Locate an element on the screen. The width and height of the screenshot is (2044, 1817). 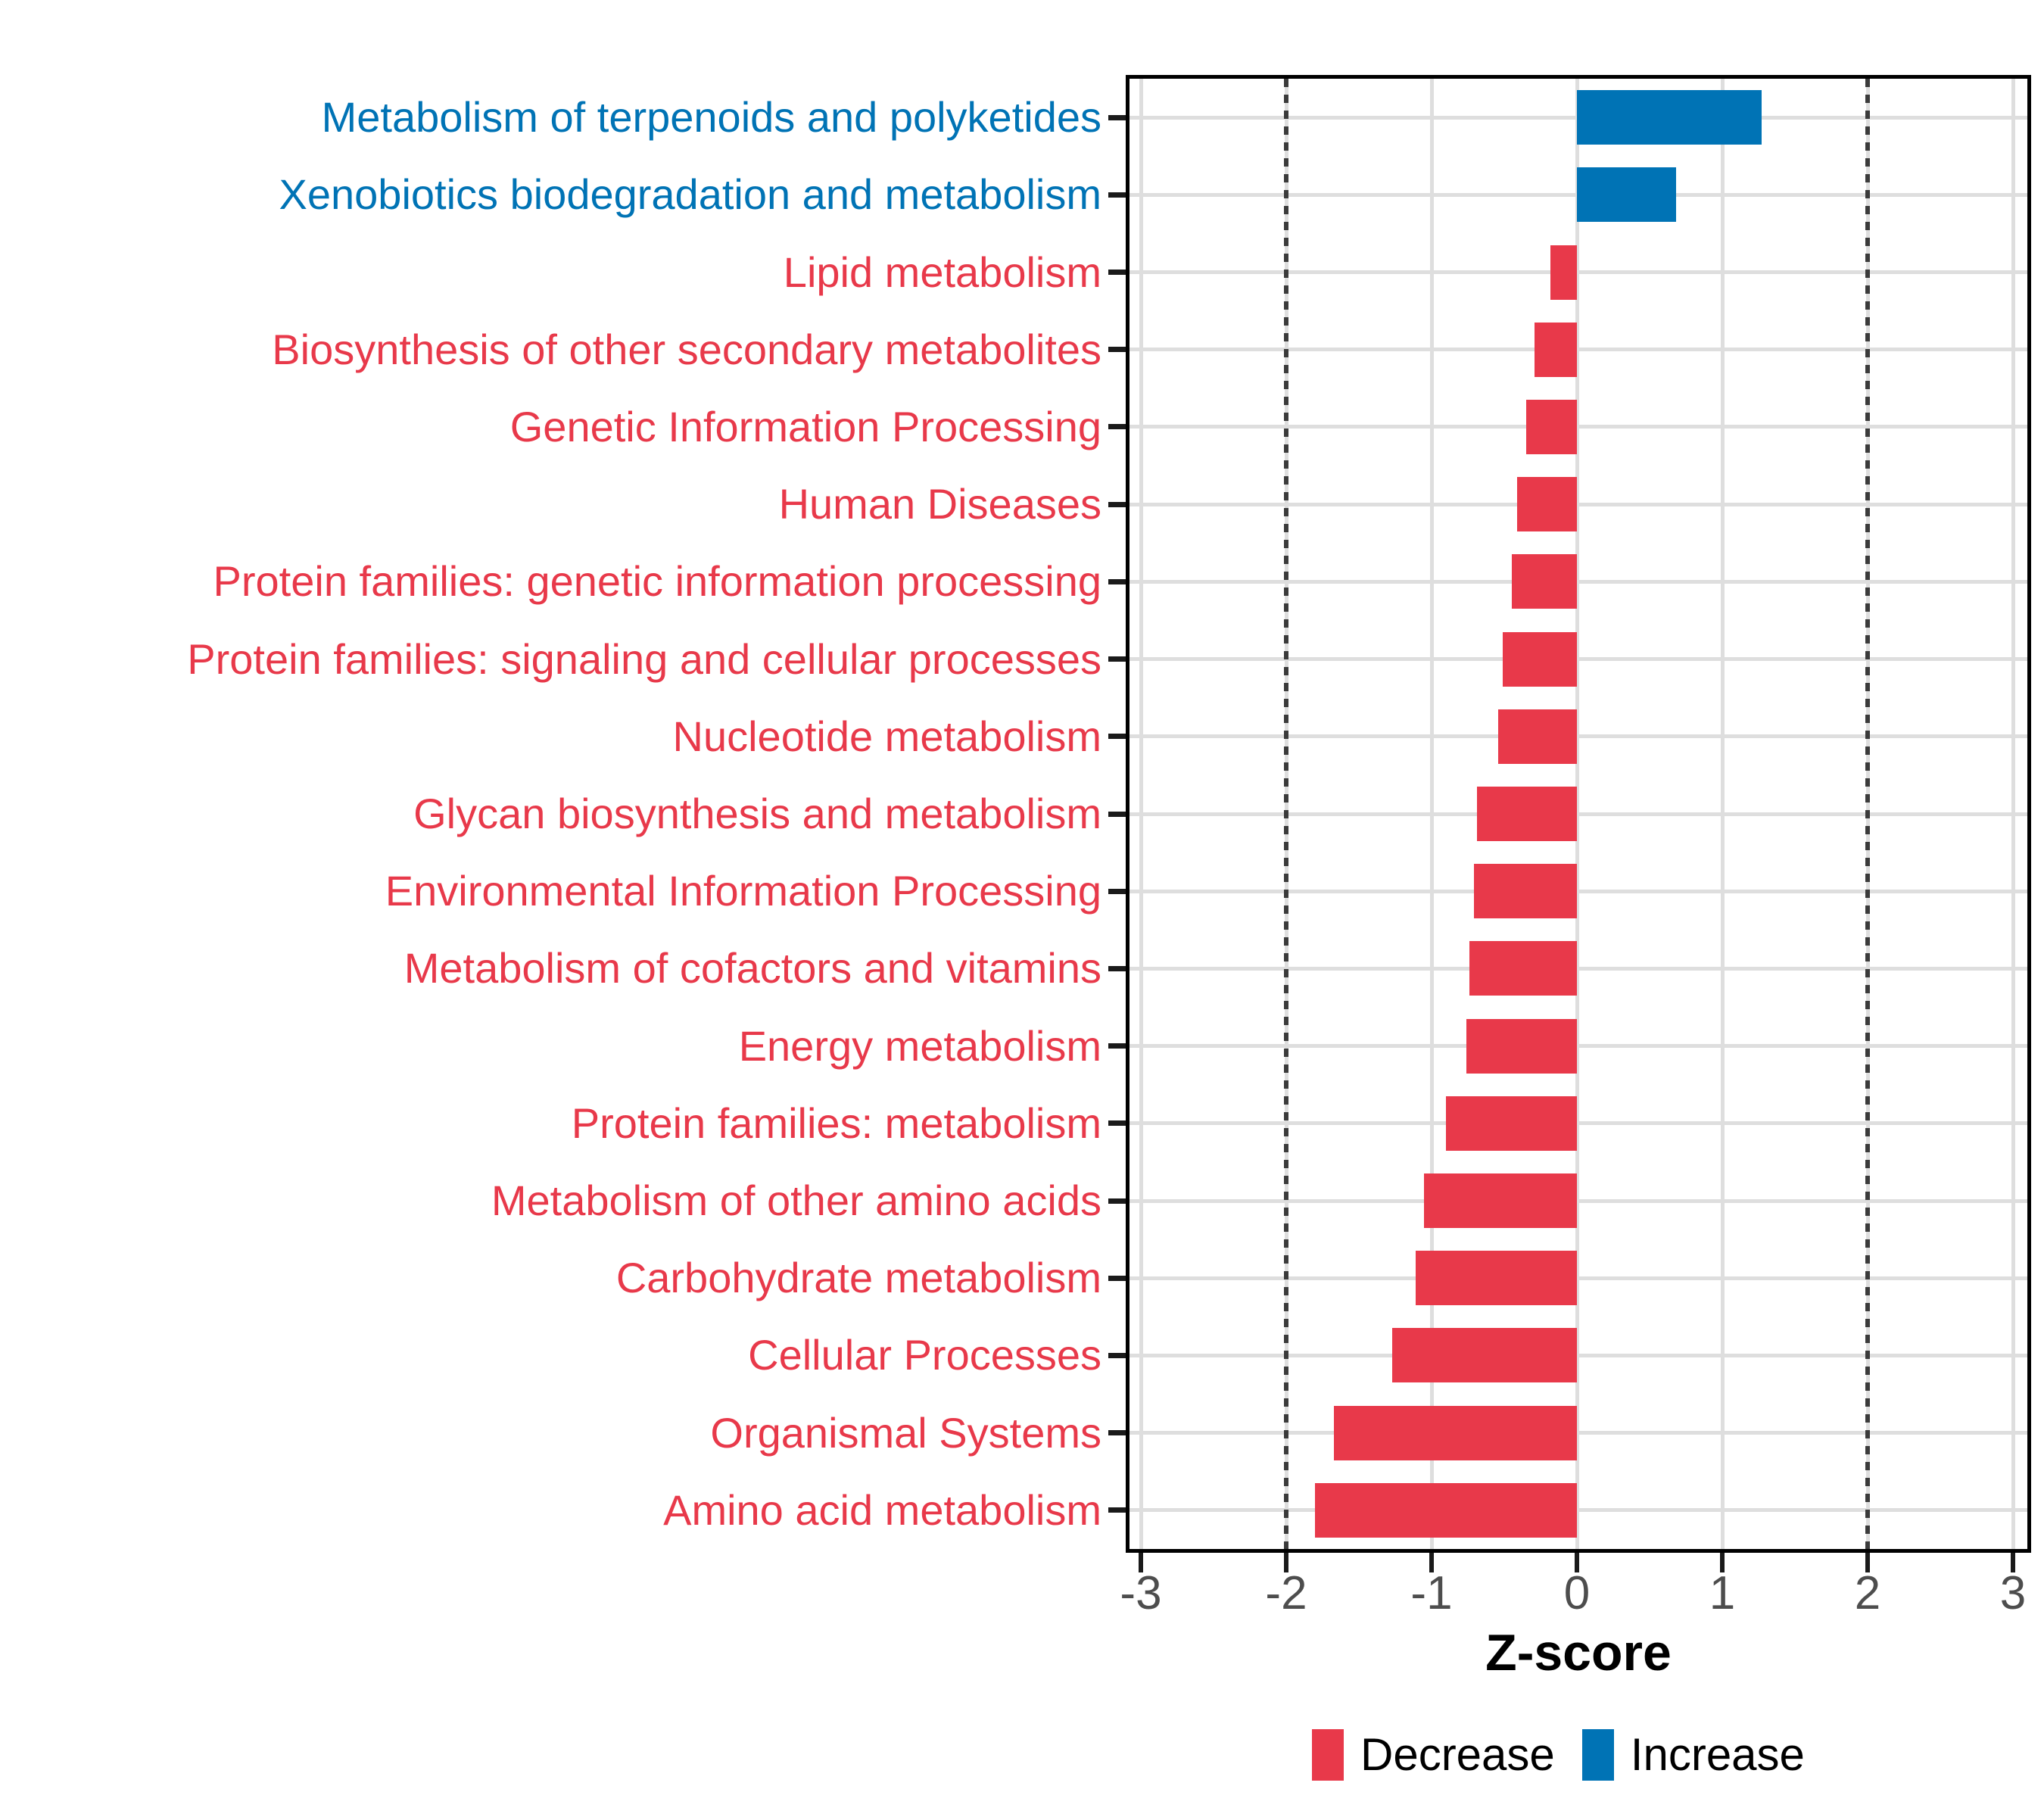
x-tick-label: 0 is located at coordinates (1577, 1593).